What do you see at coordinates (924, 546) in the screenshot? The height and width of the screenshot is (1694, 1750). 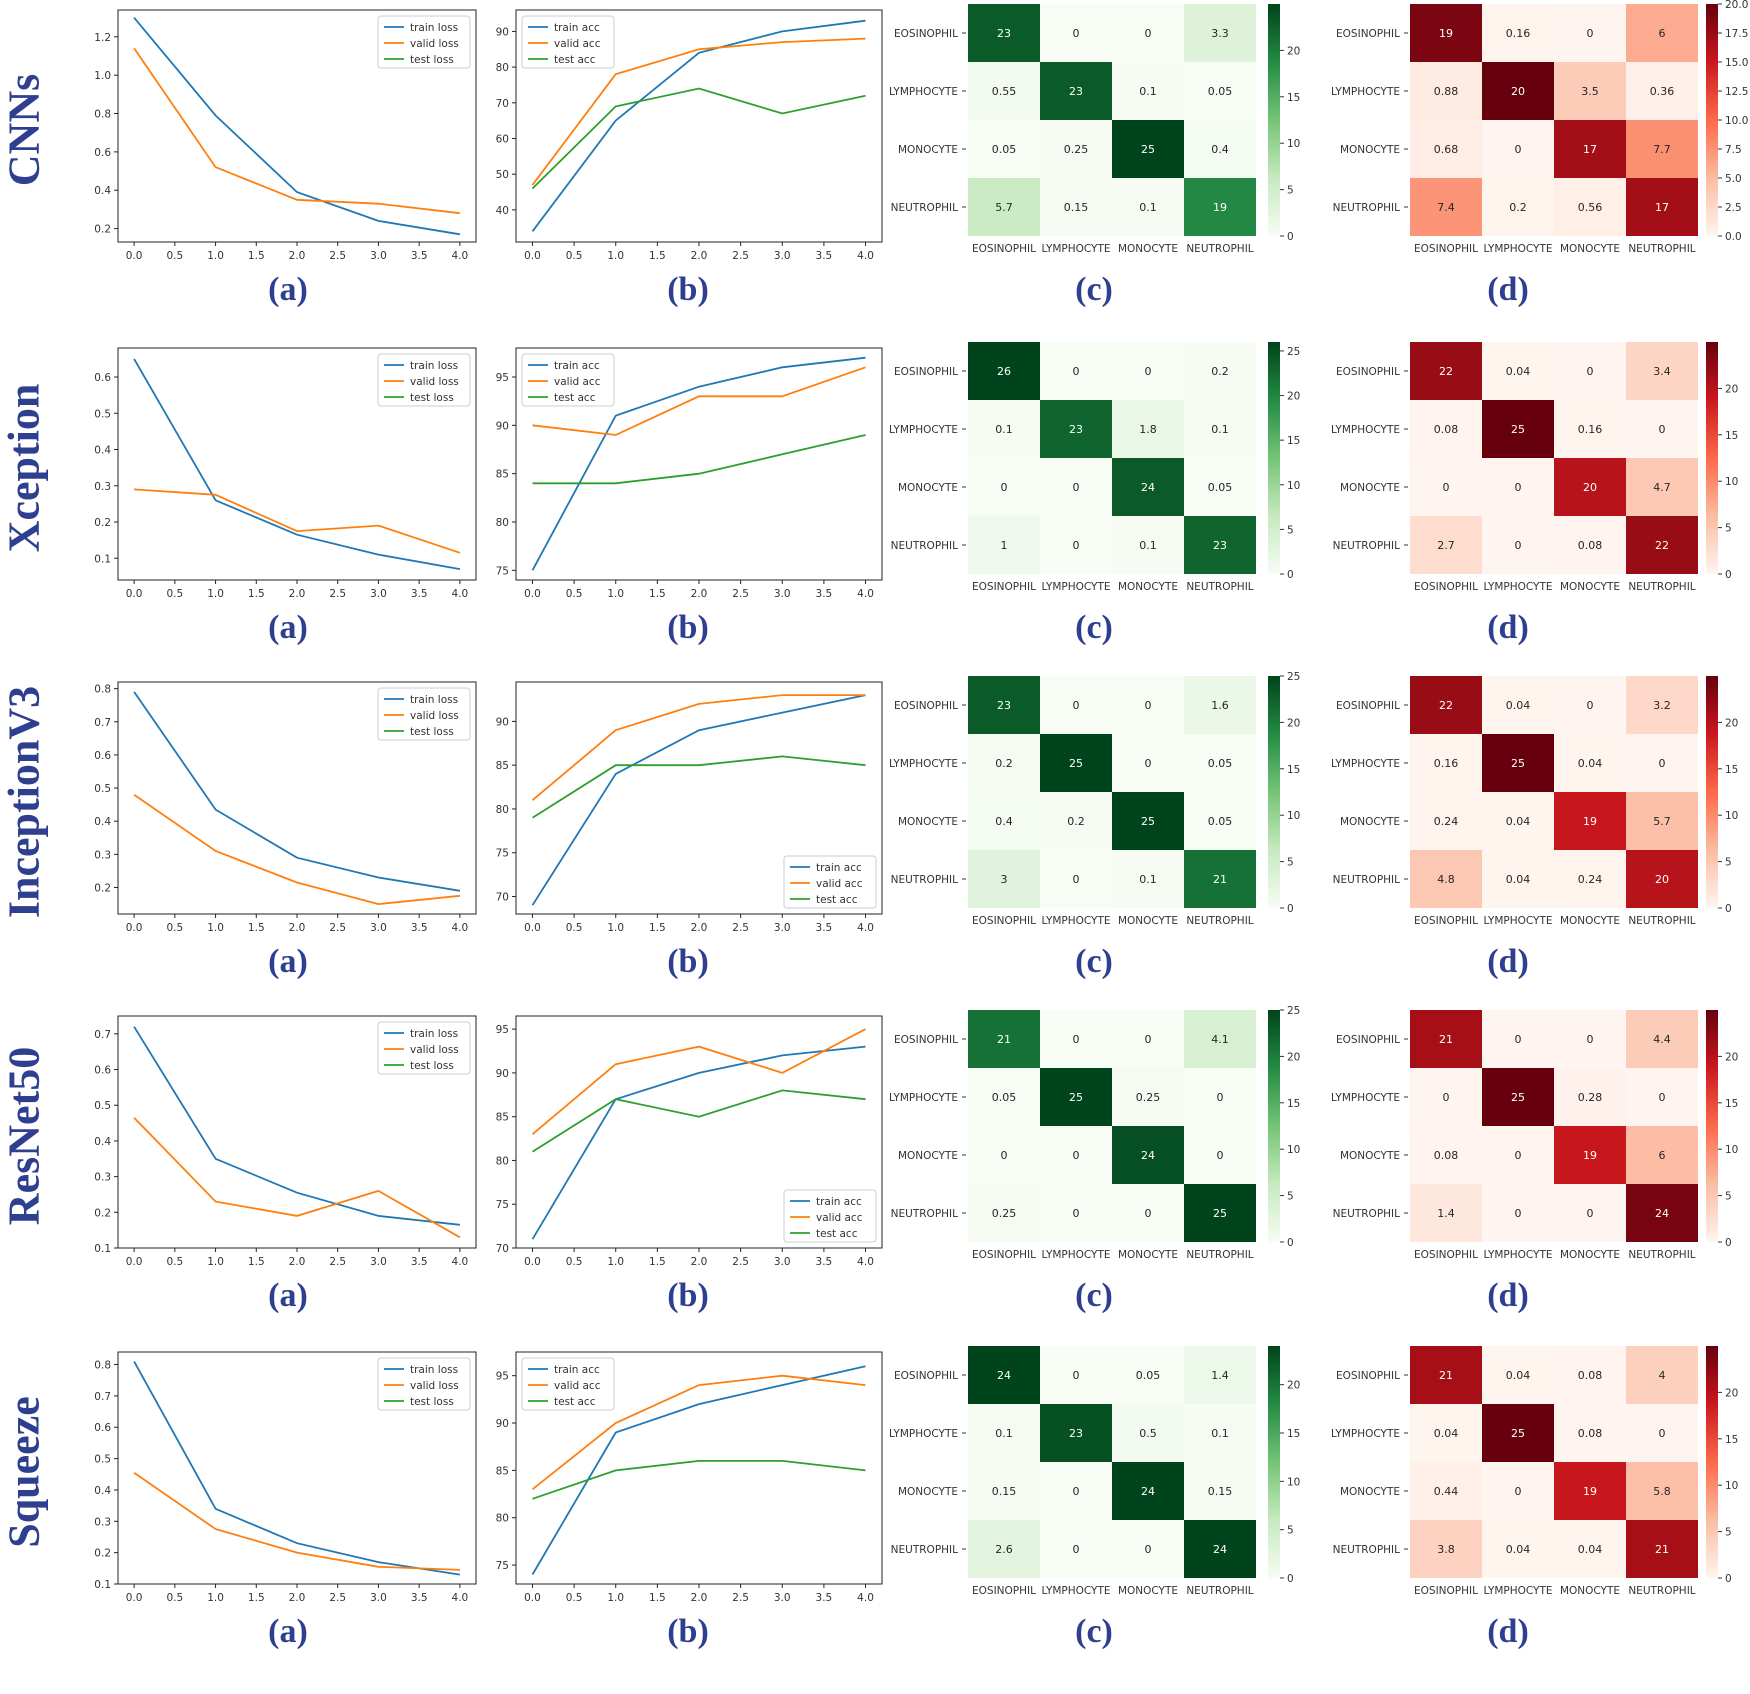 I see `row-label: NEUTROPHIL` at bounding box center [924, 546].